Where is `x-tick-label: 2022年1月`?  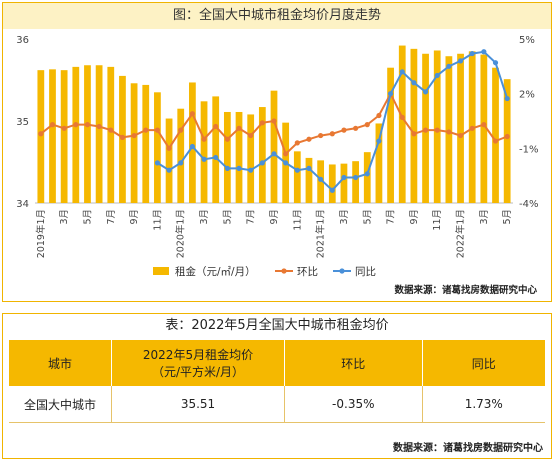 x-tick-label: 2022年1月 is located at coordinates (461, 233).